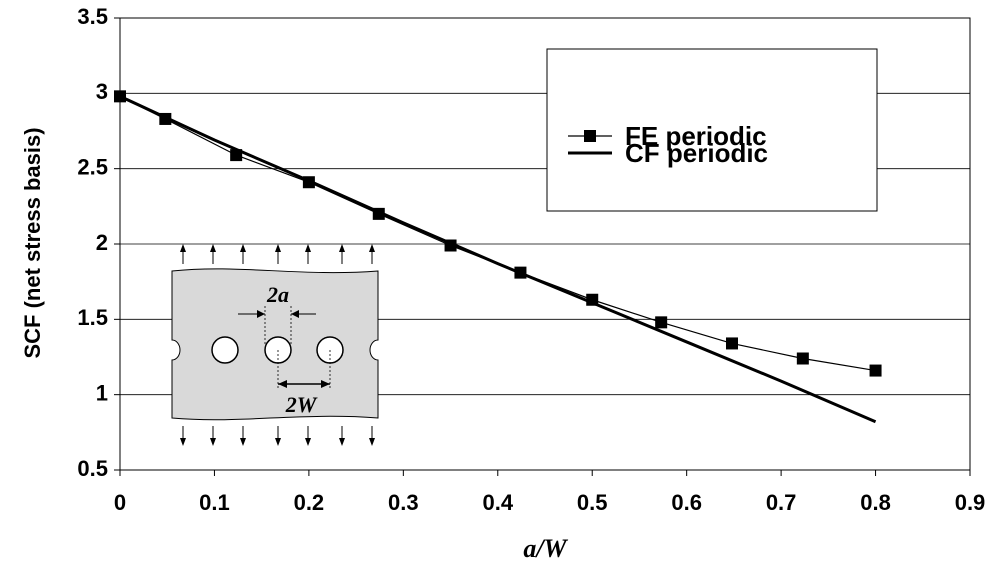 This screenshot has height=573, width=999. I want to click on legend: FE periodic CF periodic, so click(712, 130).